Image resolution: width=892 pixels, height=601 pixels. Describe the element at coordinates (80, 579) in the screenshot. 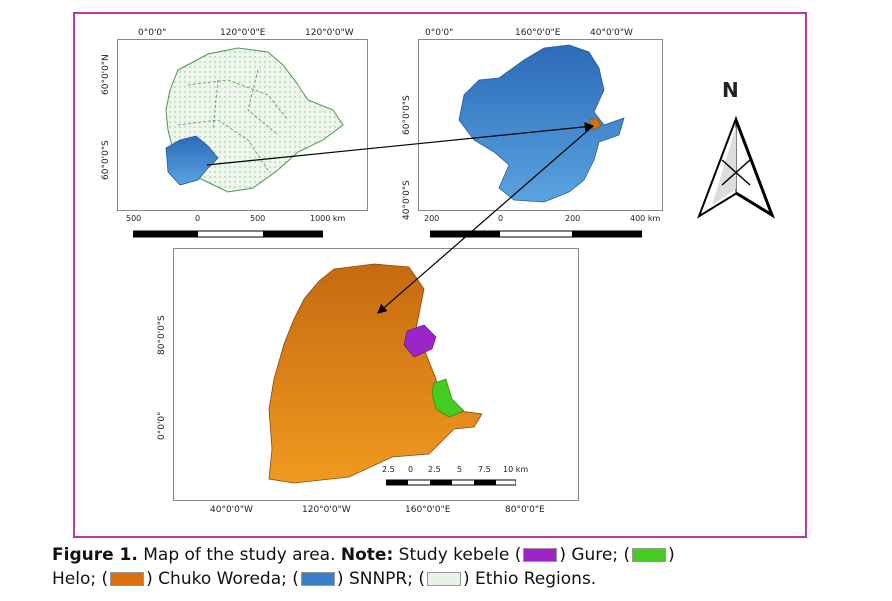

I see `caption-item-3-prefix: Helo; (` at that location.